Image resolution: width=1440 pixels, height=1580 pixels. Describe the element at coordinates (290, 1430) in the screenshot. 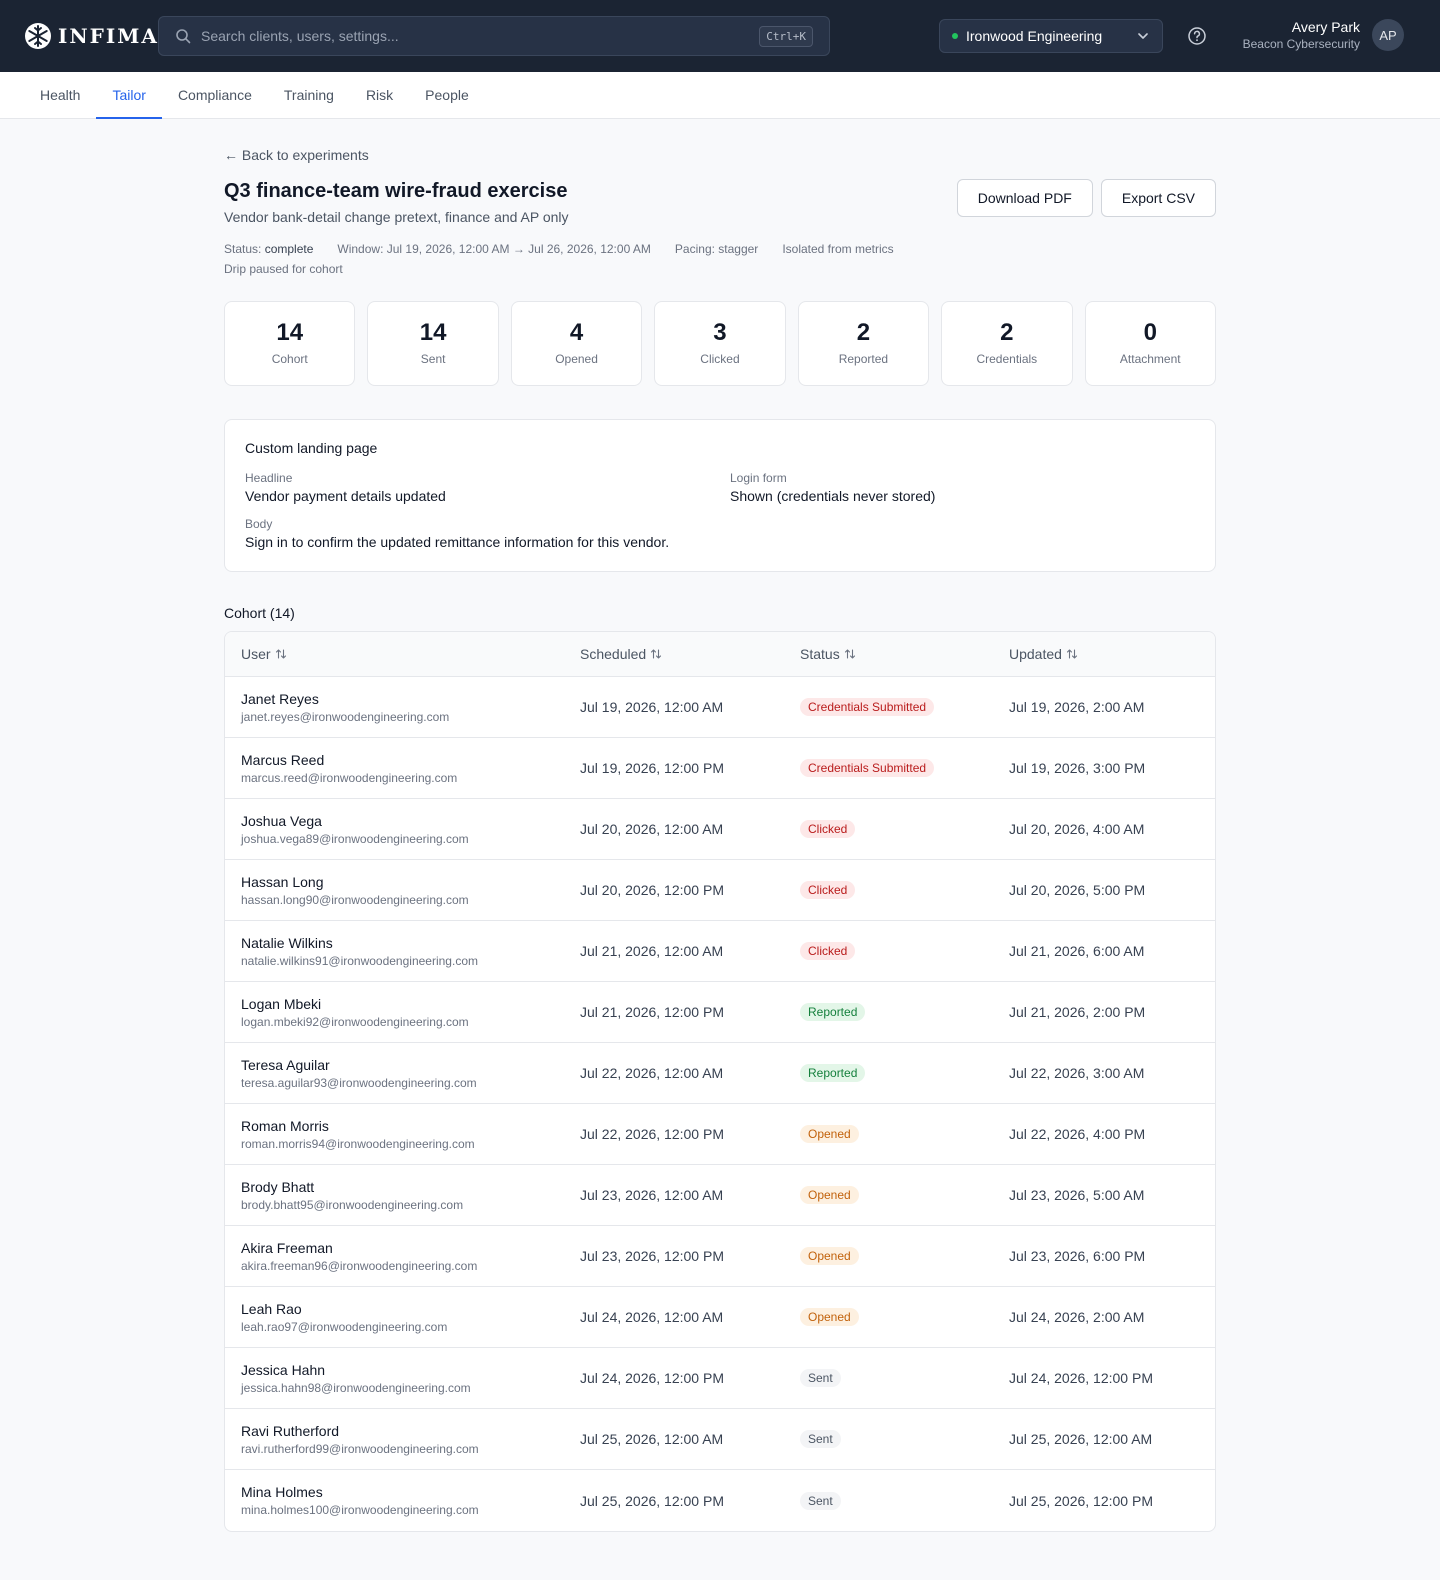

I see `user-name: Ravi Rutherford` at that location.